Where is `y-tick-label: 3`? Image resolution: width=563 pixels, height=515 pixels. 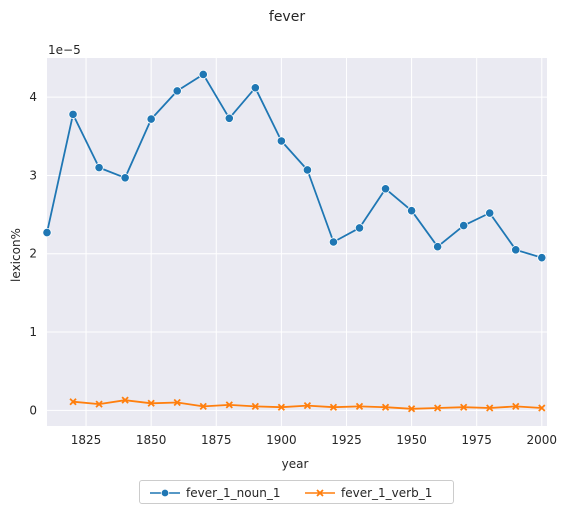 y-tick-label: 3 is located at coordinates (33, 175).